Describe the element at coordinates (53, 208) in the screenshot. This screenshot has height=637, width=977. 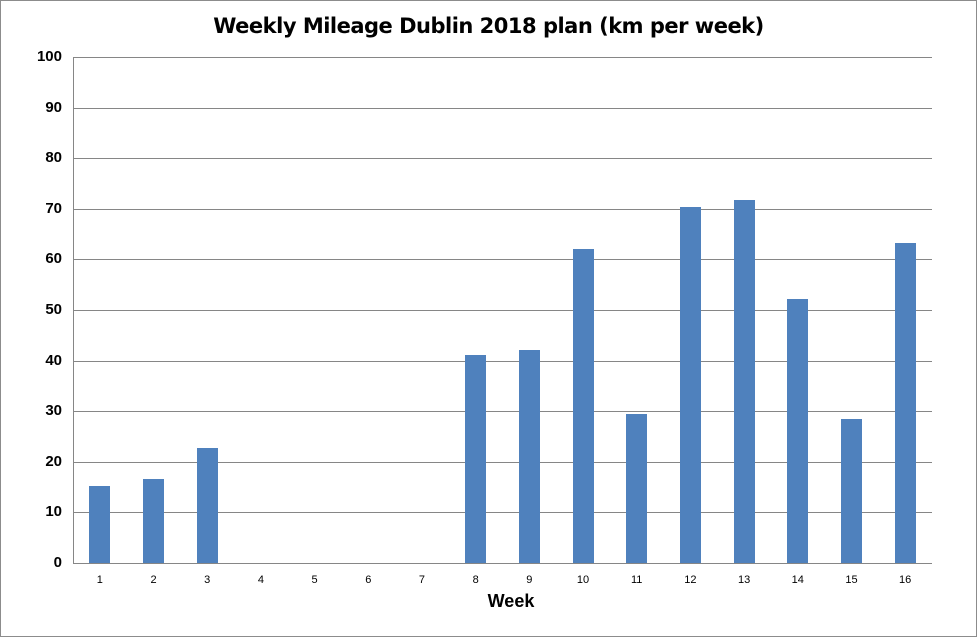
I see `y-tick-label: 70` at that location.